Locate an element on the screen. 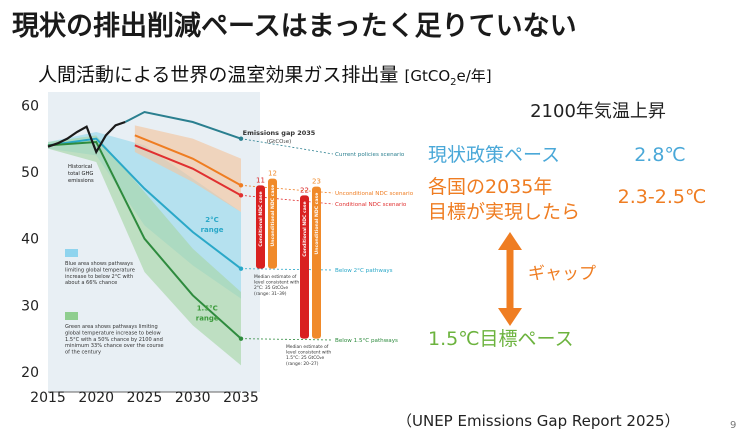  source-citation: （UNEP Emissions Gap Report 2025） is located at coordinates (538, 421).